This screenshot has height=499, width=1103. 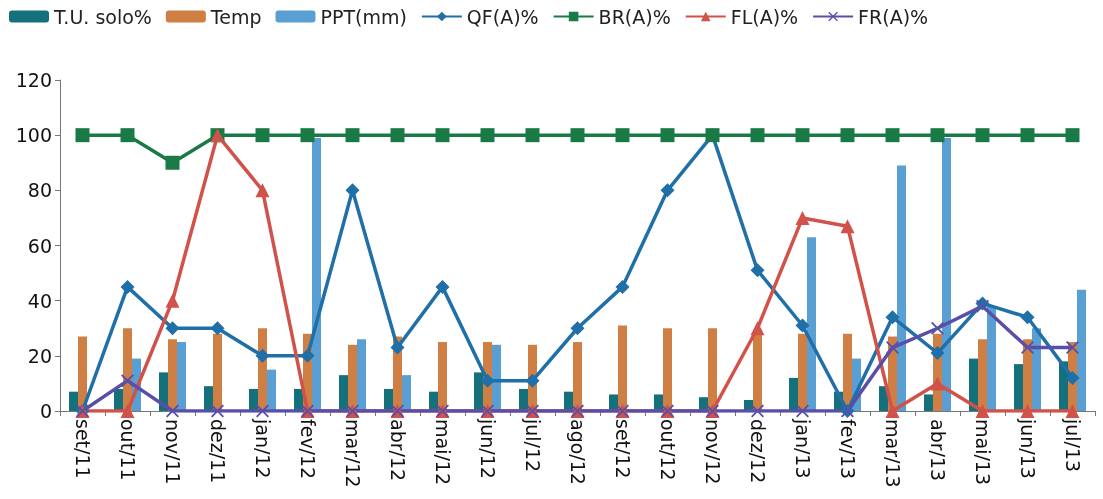 What do you see at coordinates (892, 453) in the screenshot?
I see `x-tick-label: mar/13` at bounding box center [892, 453].